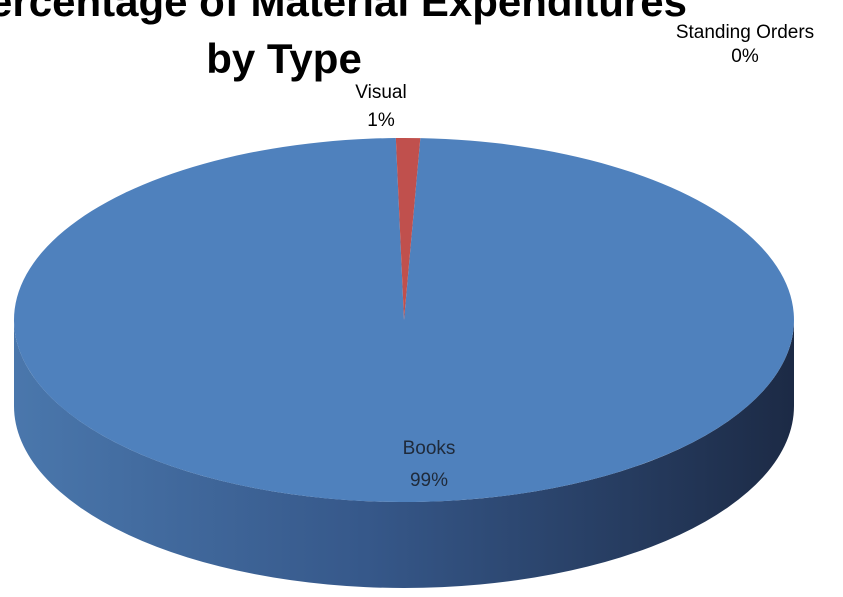 The height and width of the screenshot is (597, 843). I want to click on chart-title-line-1: Percentage of Material Expenditures, so click(343, 12).